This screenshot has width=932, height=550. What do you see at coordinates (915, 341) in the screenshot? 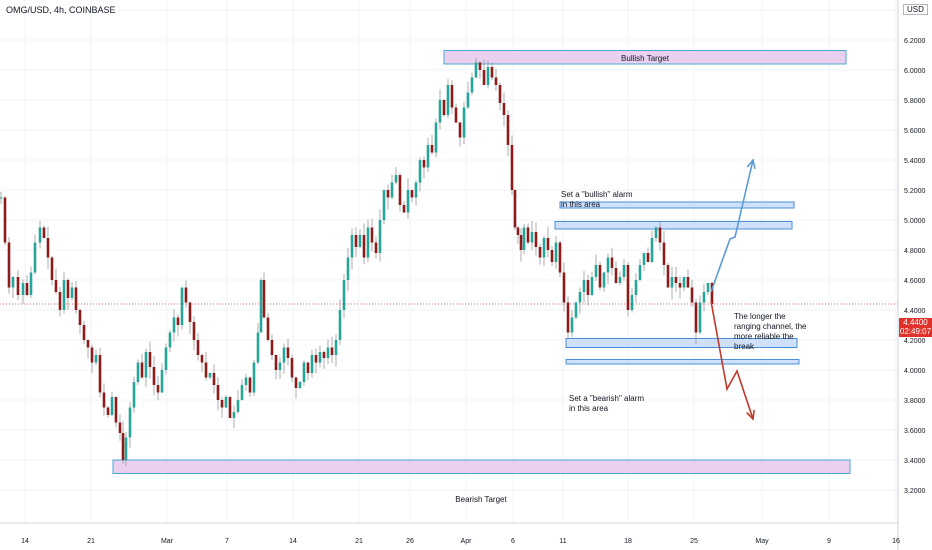
I see `y-tick-label: 4.2000` at bounding box center [915, 341].